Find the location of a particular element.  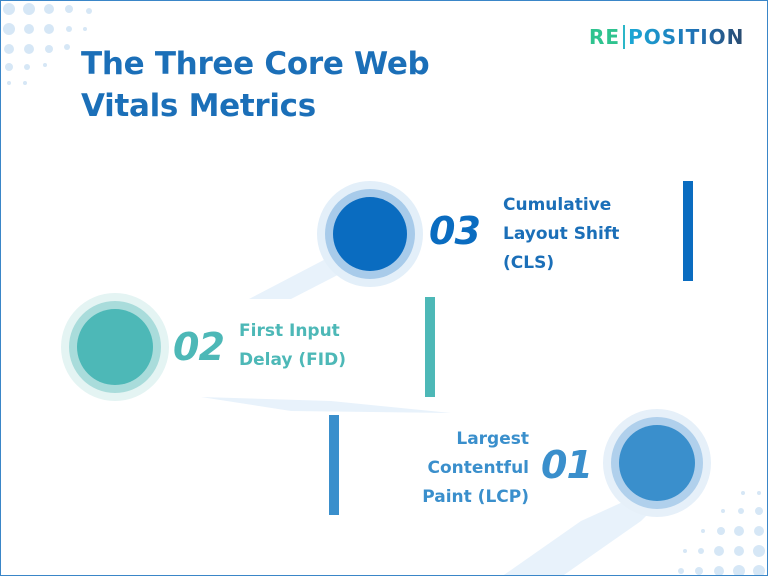

label-line: First Input is located at coordinates (289, 331).